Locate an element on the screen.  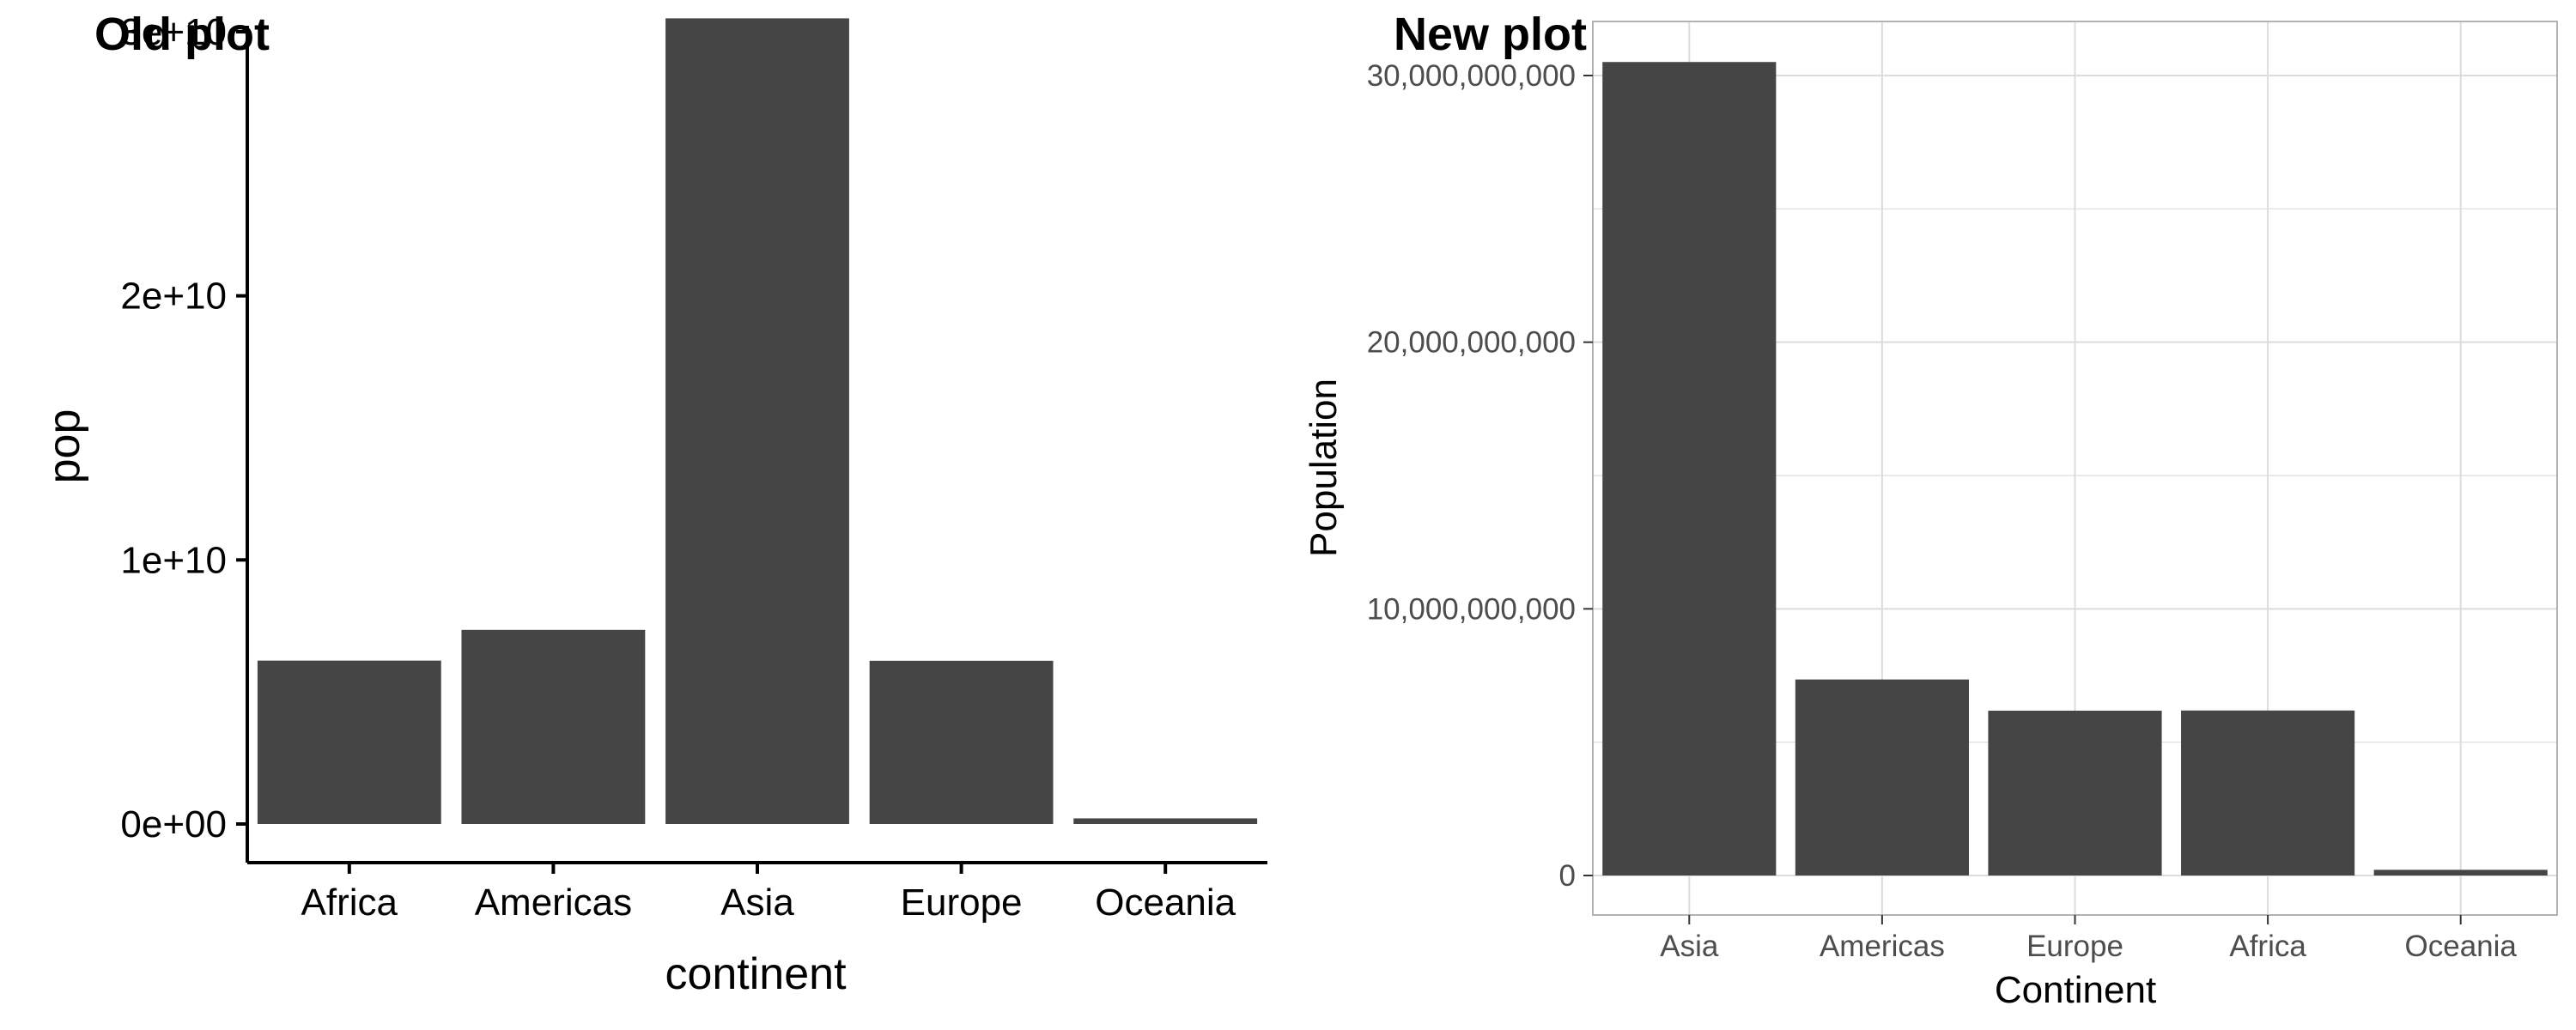
new-plot-x-axis-title: Continent is located at coordinates (2075, 990).